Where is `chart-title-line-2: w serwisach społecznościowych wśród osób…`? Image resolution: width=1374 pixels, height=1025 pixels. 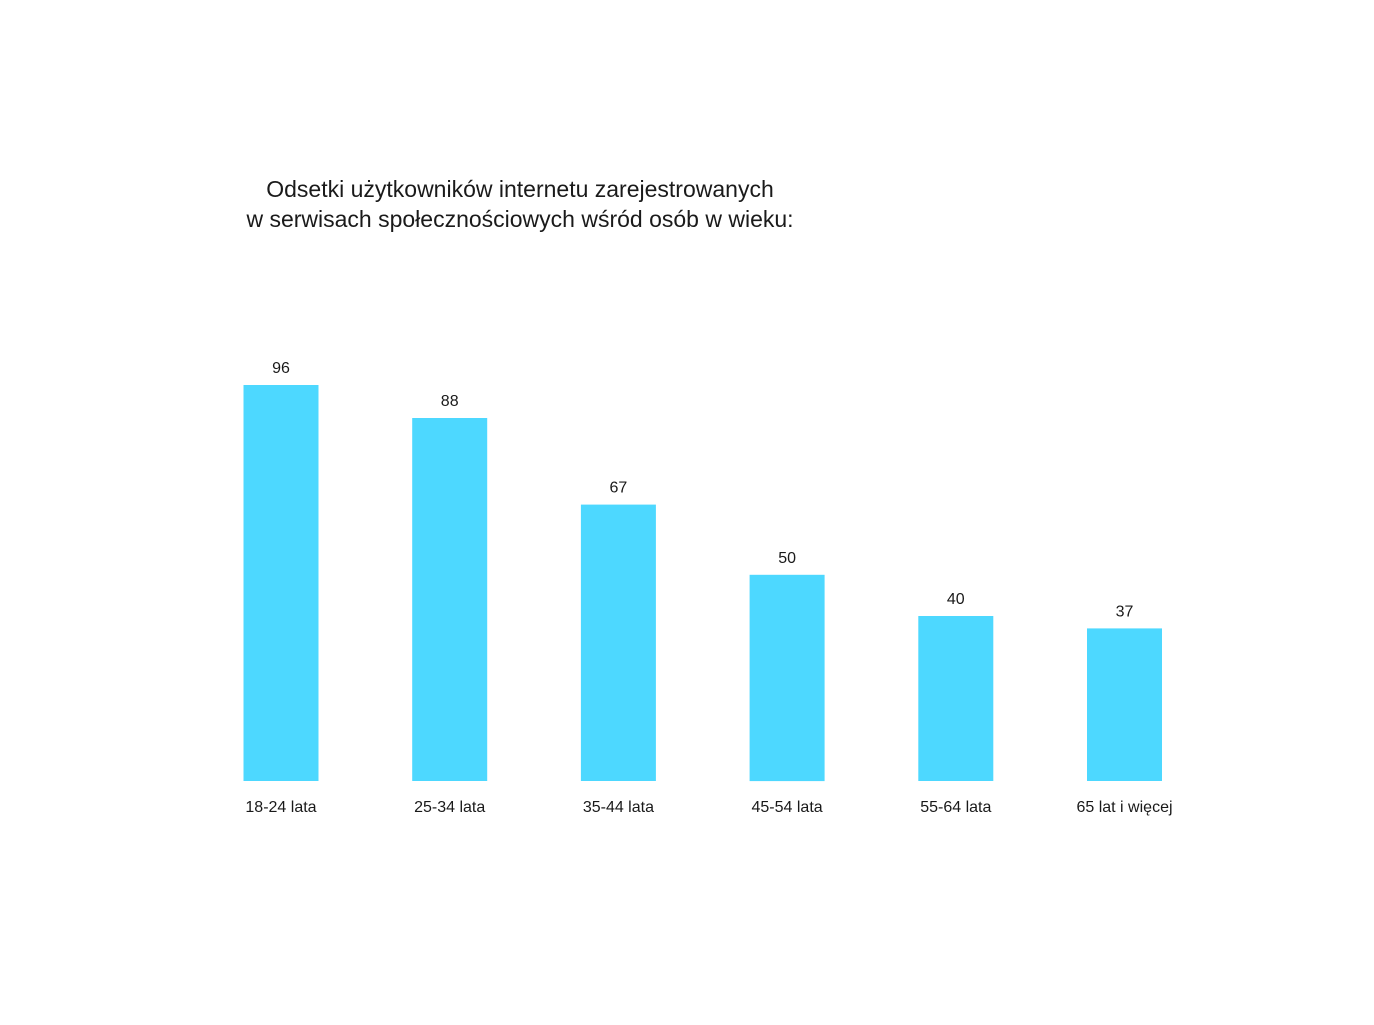
chart-title-line-2: w serwisach społecznościowych wśród osób… is located at coordinates (520, 219).